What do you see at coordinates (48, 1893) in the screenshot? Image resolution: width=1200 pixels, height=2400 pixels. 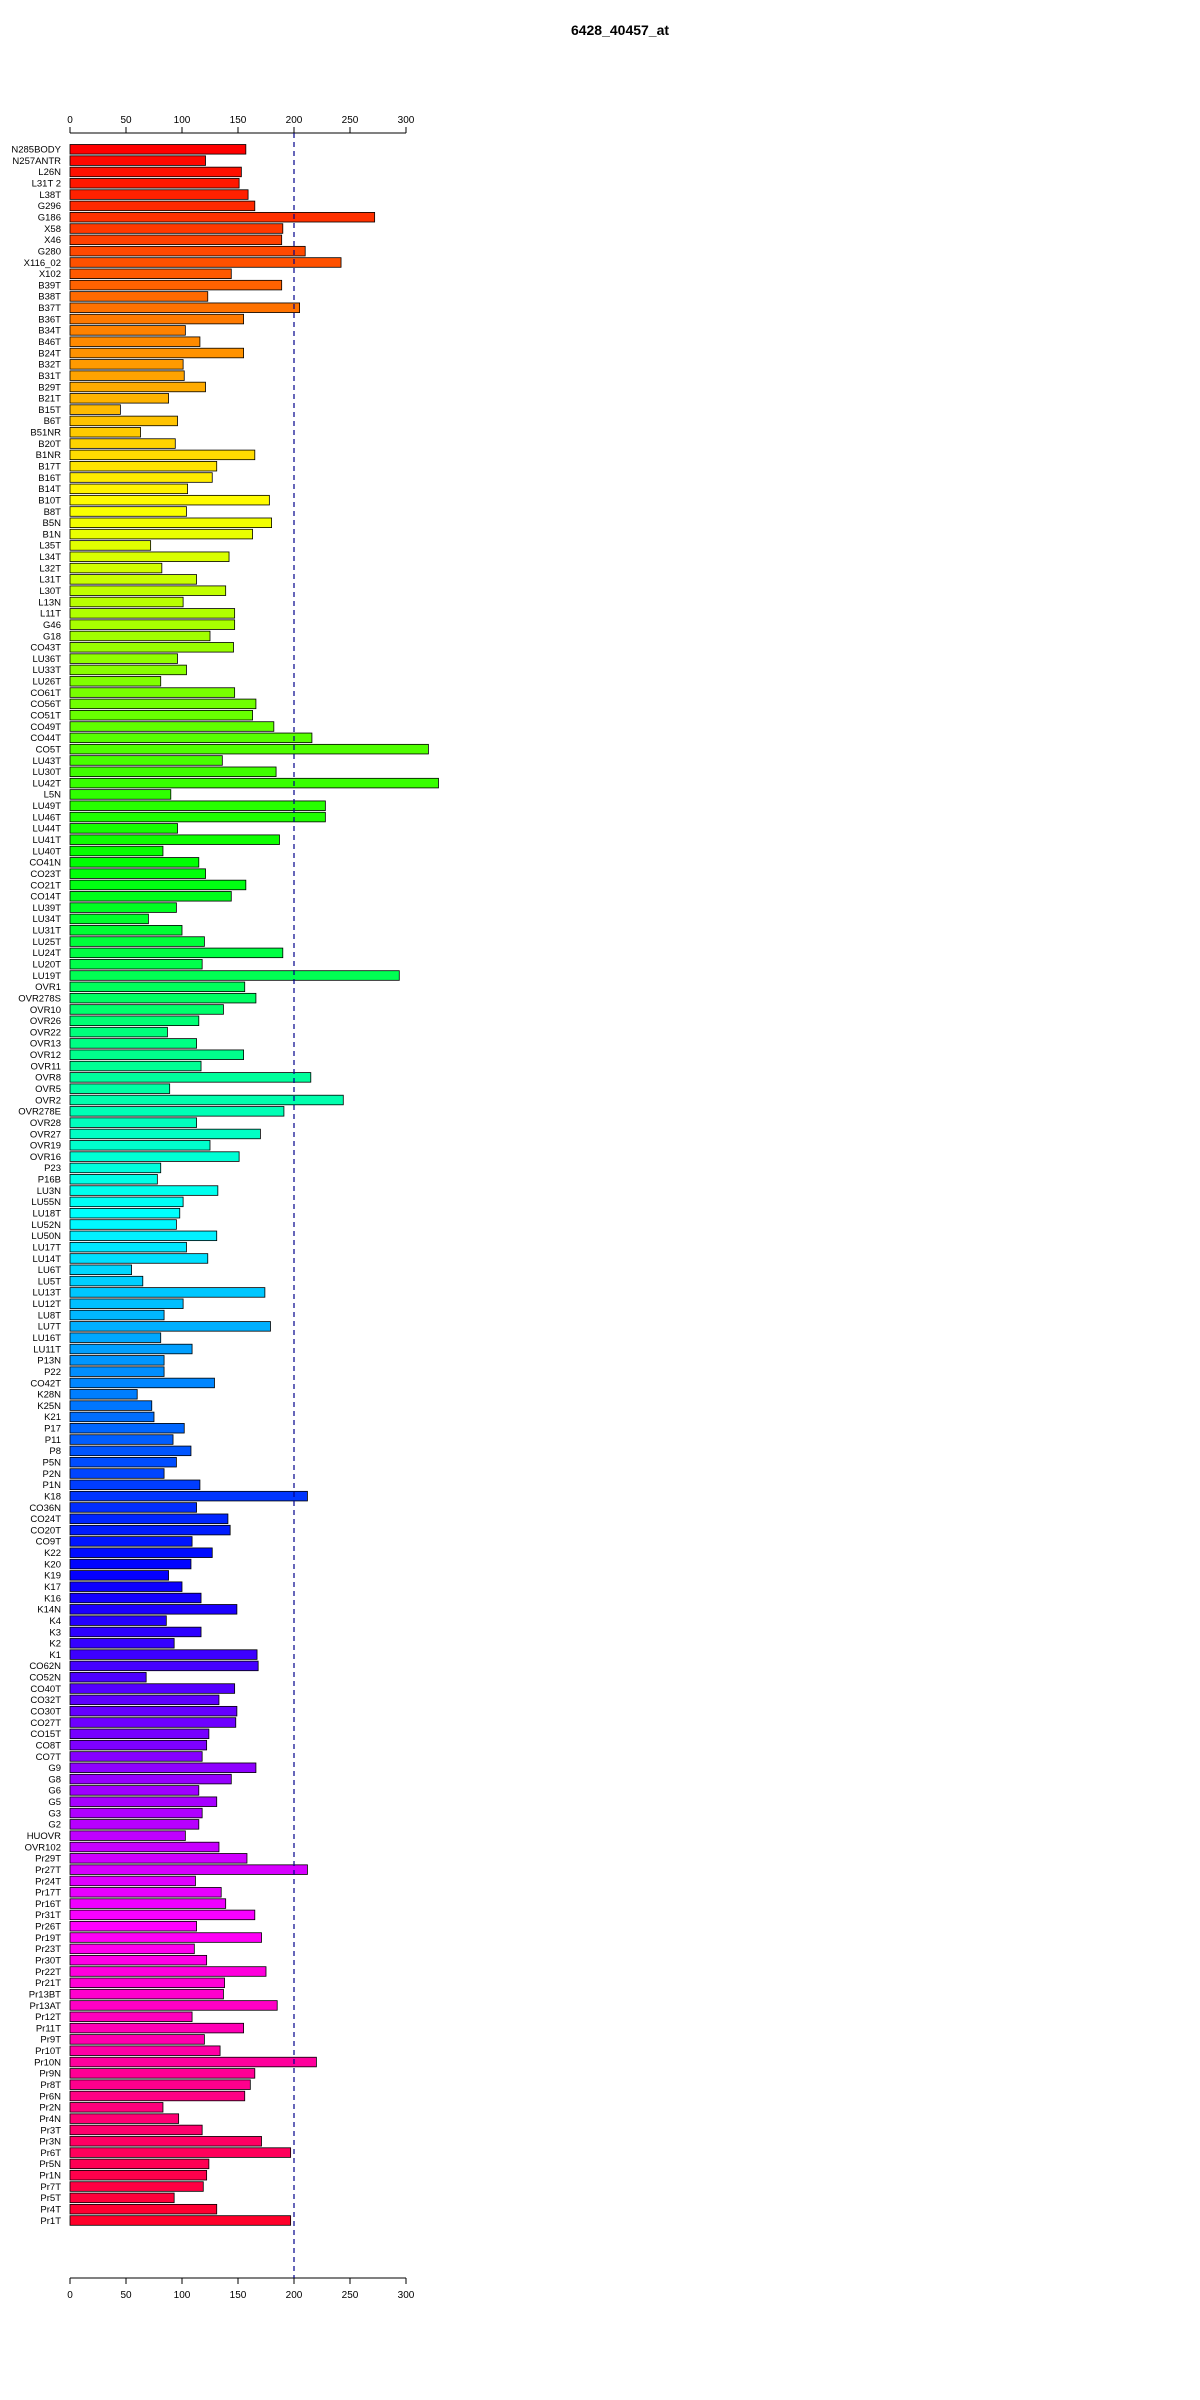 I see `category-label: Pr17T` at bounding box center [48, 1893].